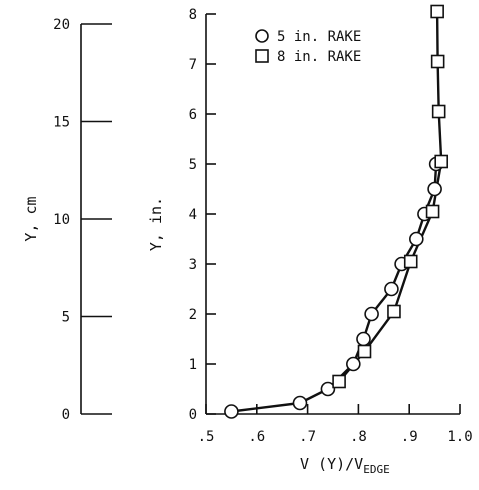 The width and height of the screenshot is (479, 490). I want to click on cm-tick-label: 0, so click(66, 415).